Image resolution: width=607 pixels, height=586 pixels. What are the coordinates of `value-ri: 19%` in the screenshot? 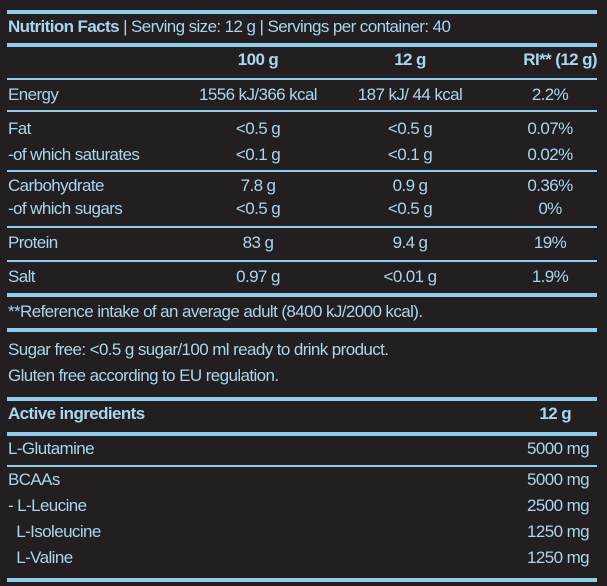 It's located at (550, 242).